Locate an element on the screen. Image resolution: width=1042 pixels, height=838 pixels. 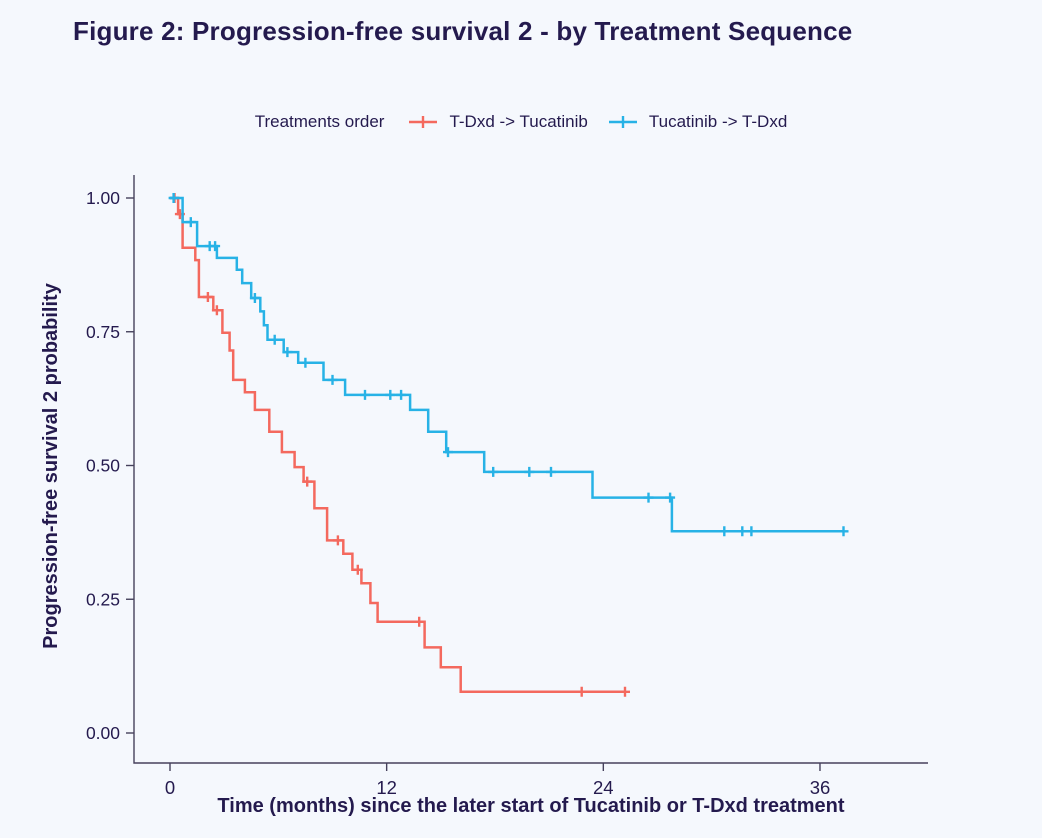
legend-item-tucatinib-tdxd: Tucatinib -> T-Dxd is located at coordinates (696, 122).